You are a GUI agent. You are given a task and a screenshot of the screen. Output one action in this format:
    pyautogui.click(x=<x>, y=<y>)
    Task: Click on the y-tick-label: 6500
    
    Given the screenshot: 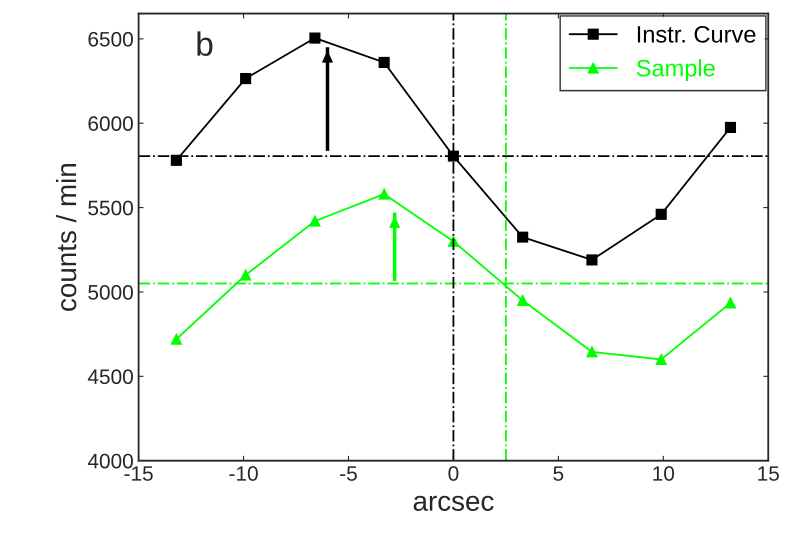 What is the action you would take?
    pyautogui.click(x=110, y=39)
    